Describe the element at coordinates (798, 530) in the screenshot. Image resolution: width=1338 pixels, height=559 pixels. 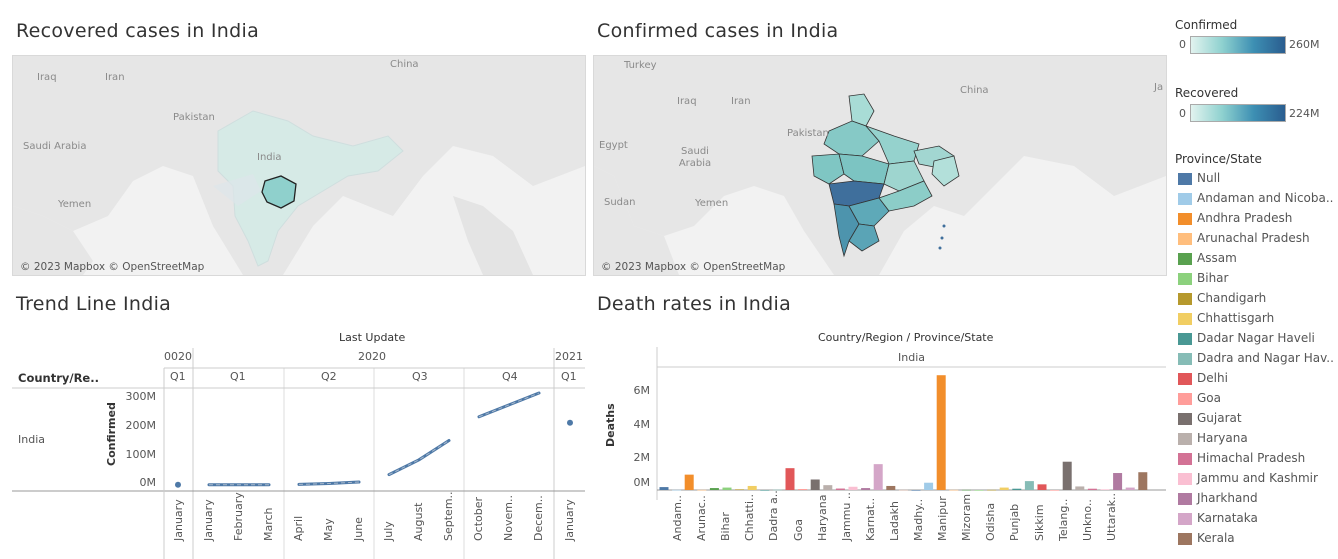
I see `death-x-label: Goa` at that location.